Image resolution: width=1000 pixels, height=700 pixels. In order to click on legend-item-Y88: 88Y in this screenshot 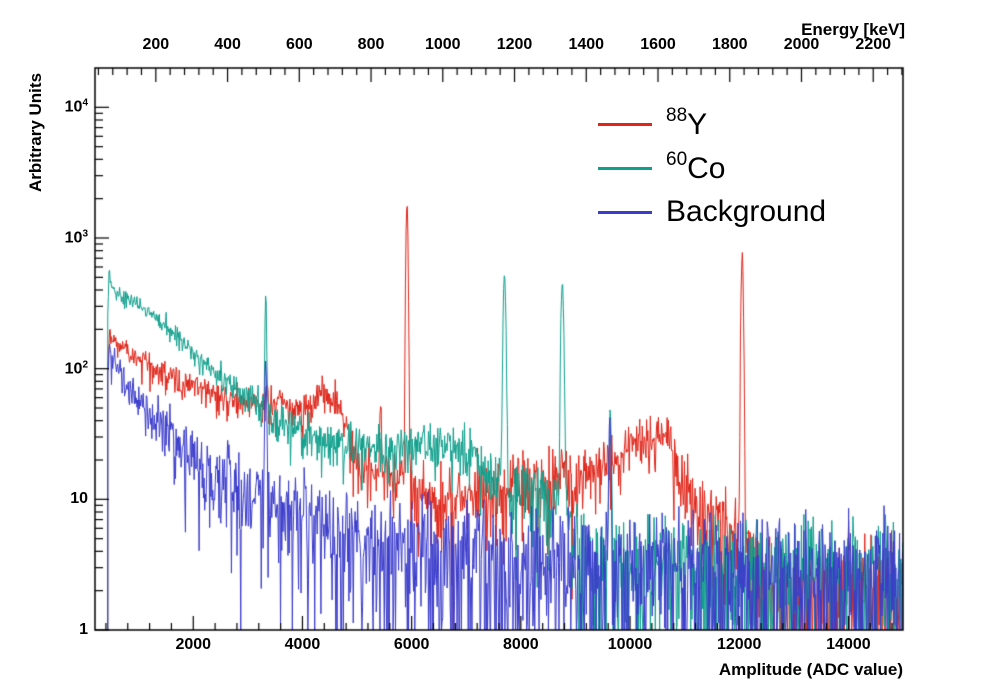, I will do `click(712, 124)`.